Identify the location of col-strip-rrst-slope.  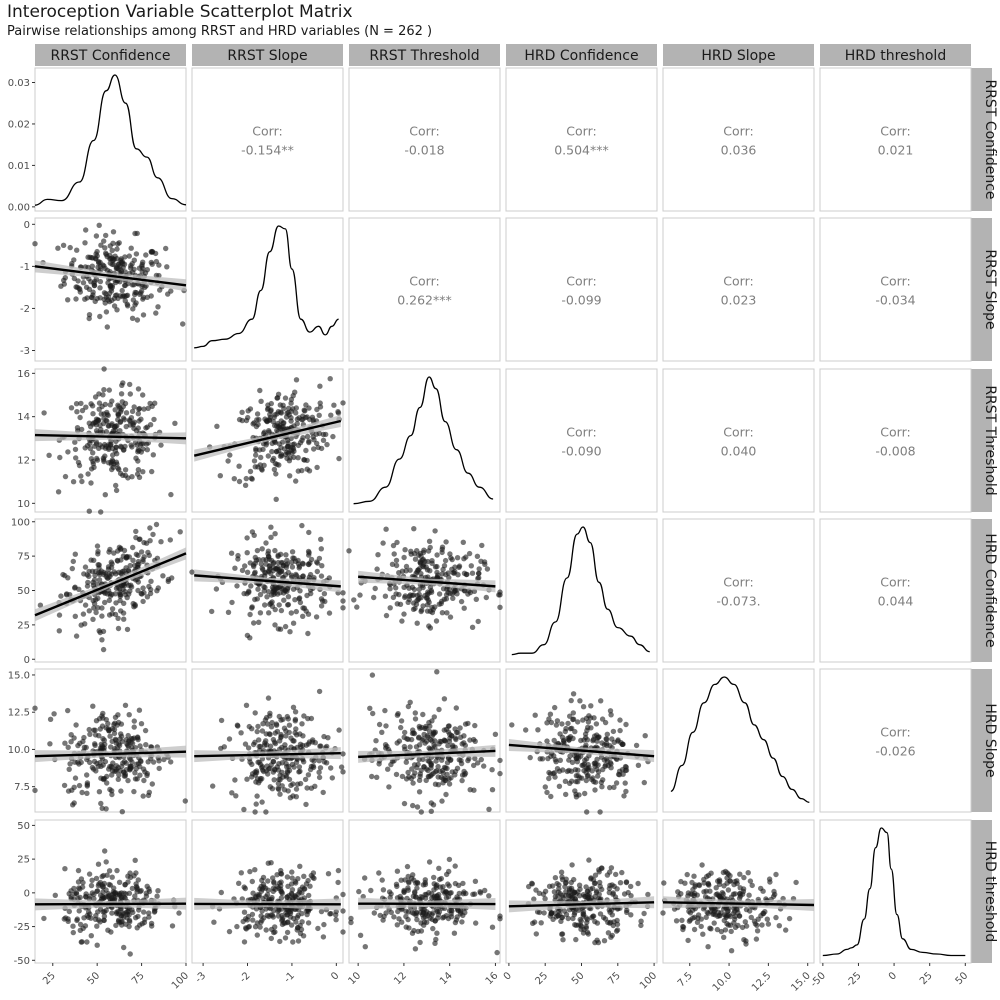
(267, 55).